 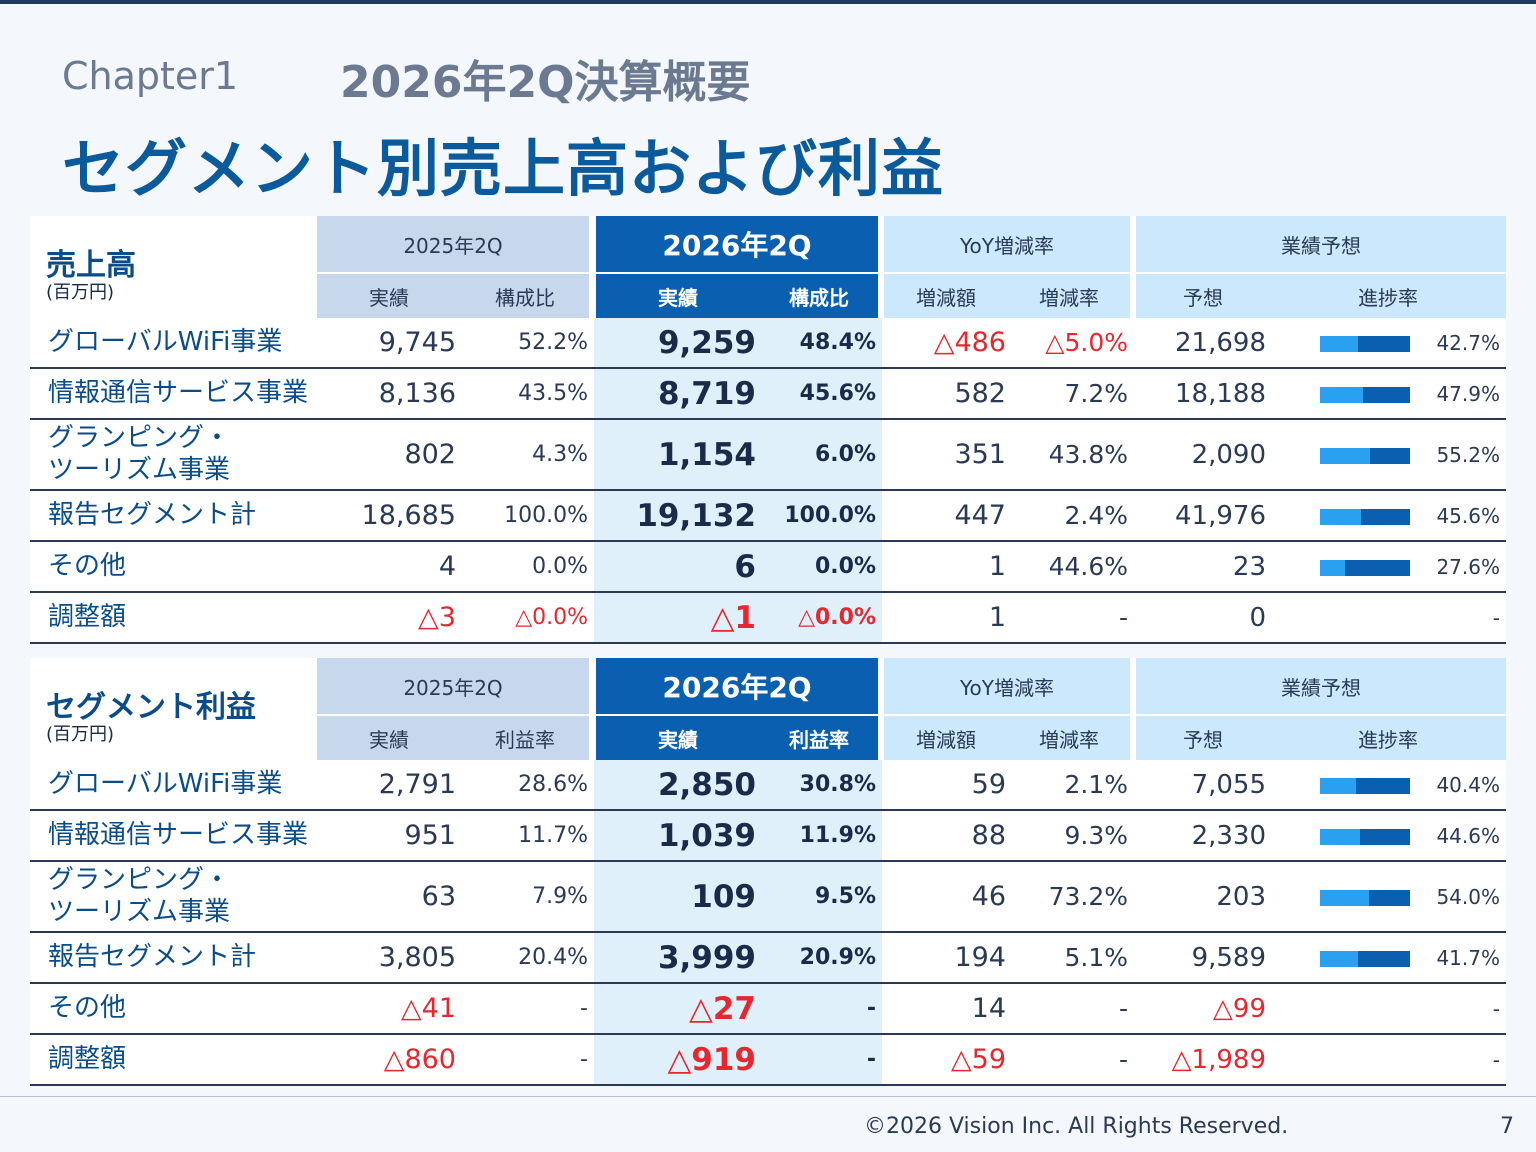 I want to click on cell-ry: -, so click(x=1123, y=1008).